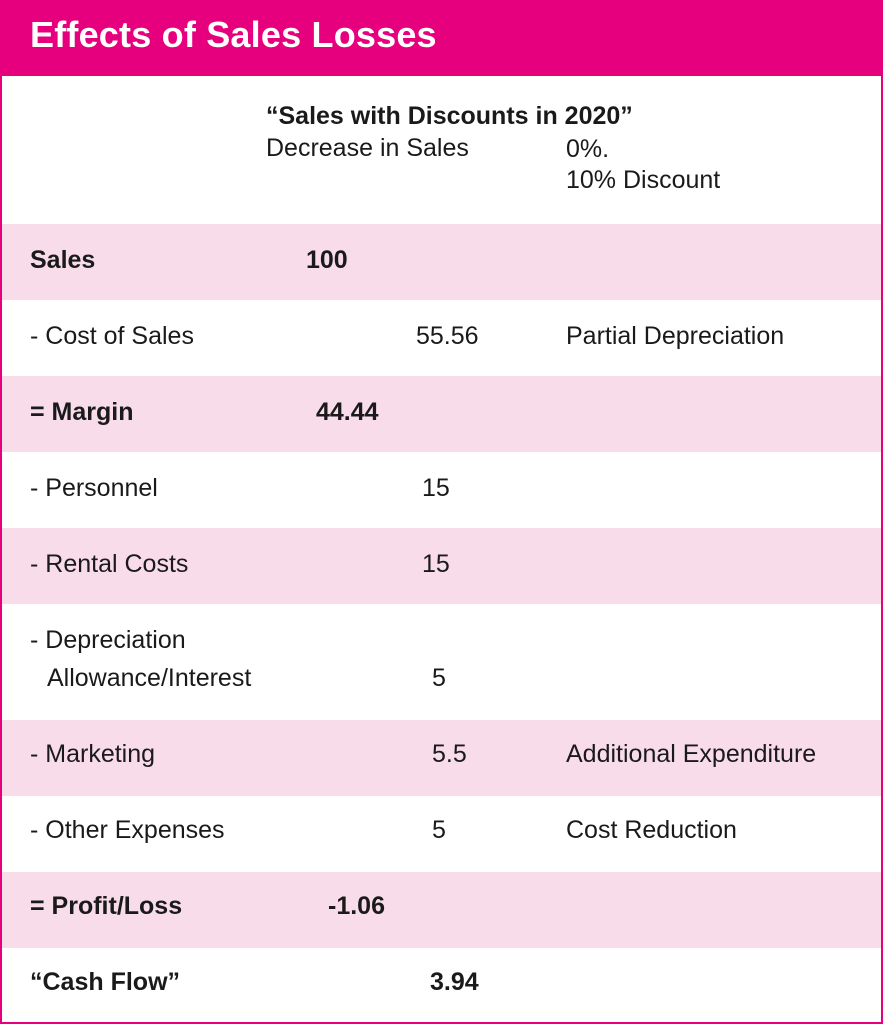 This screenshot has height=1024, width=883. I want to click on row-value-primary: 44.44, so click(347, 412).